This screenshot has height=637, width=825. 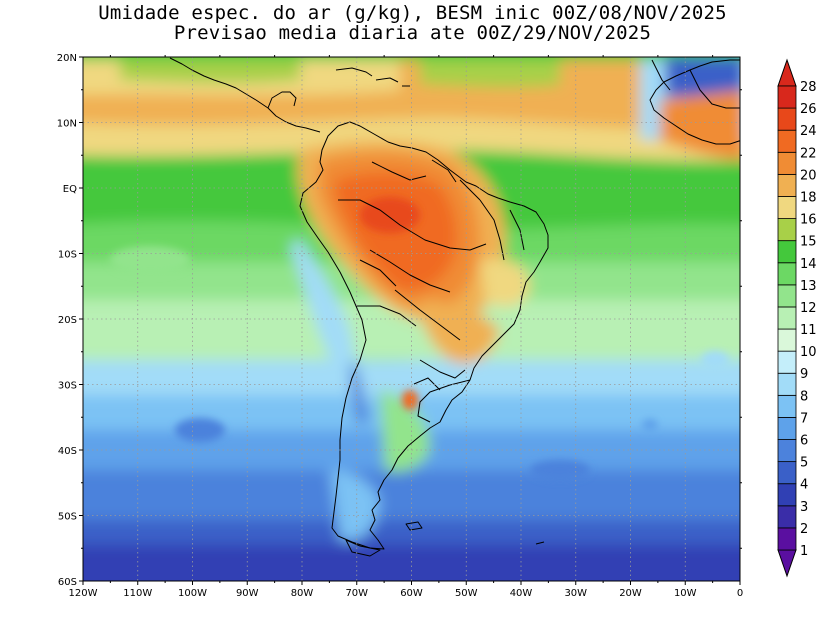 I want to click on colorbar-label: 2, so click(x=804, y=529).